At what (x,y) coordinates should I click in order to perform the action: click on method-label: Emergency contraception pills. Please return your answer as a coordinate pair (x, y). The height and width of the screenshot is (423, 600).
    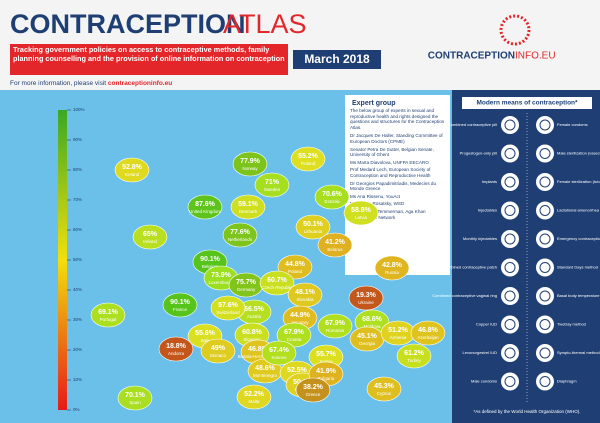
    Looking at the image, I should click on (578, 238).